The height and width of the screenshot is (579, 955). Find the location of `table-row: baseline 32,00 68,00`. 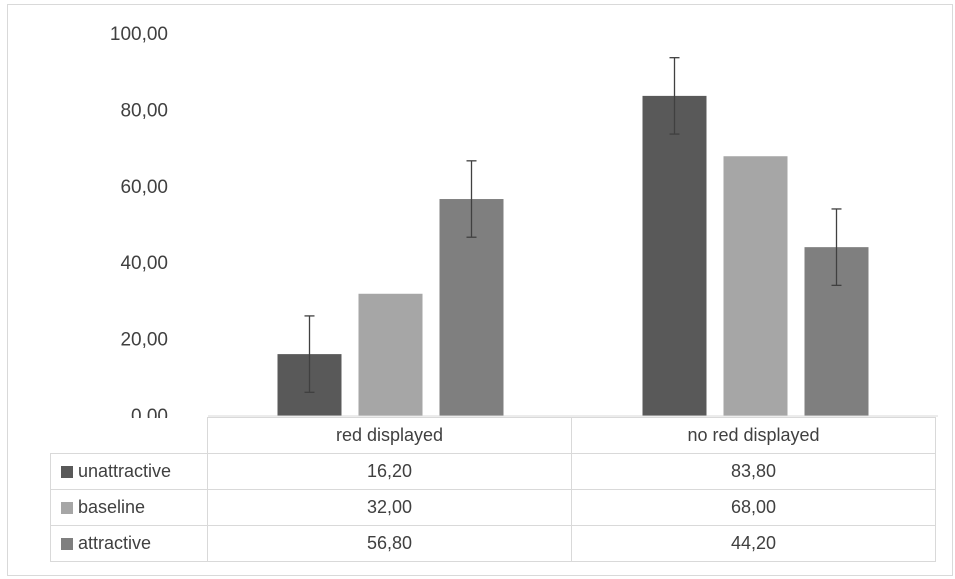

table-row: baseline 32,00 68,00 is located at coordinates (493, 507).